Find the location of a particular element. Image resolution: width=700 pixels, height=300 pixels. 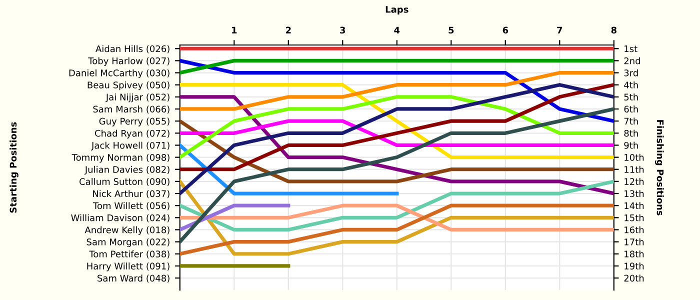

category-label: Daniel McCarthy (030) is located at coordinates (119, 73).